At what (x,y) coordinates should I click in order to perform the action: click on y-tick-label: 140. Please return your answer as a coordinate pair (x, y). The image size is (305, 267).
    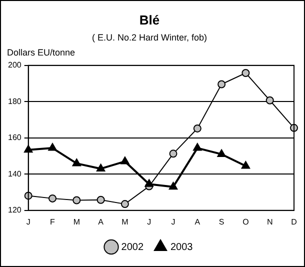
    Looking at the image, I should click on (15, 173).